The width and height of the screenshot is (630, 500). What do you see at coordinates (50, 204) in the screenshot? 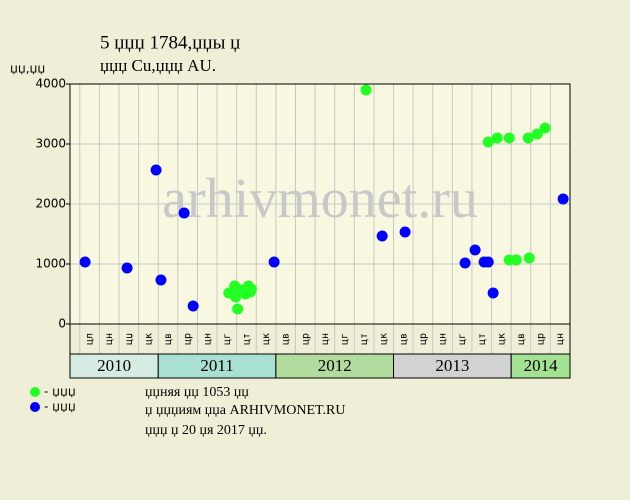
I see `y-tick-label: 2000` at bounding box center [50, 204].